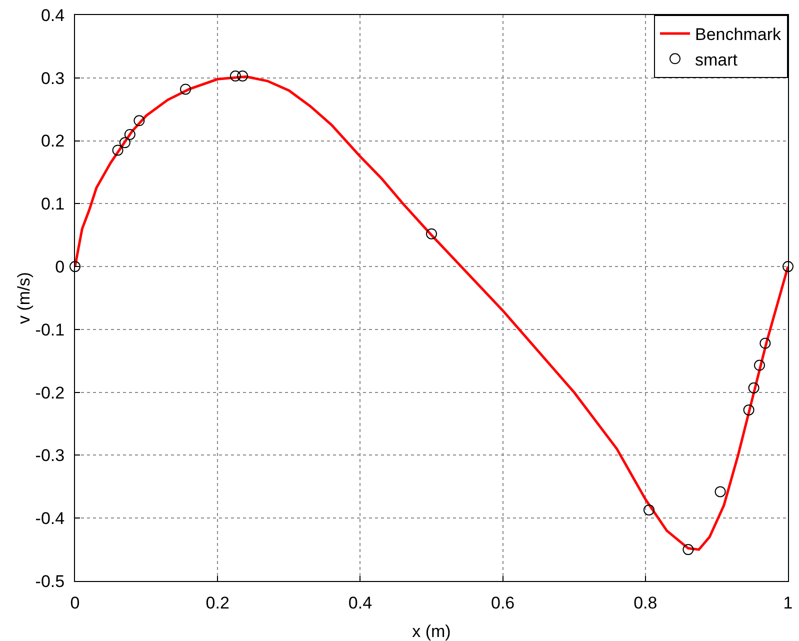  What do you see at coordinates (50, 581) in the screenshot?
I see `y-tick-label: -0.5` at bounding box center [50, 581].